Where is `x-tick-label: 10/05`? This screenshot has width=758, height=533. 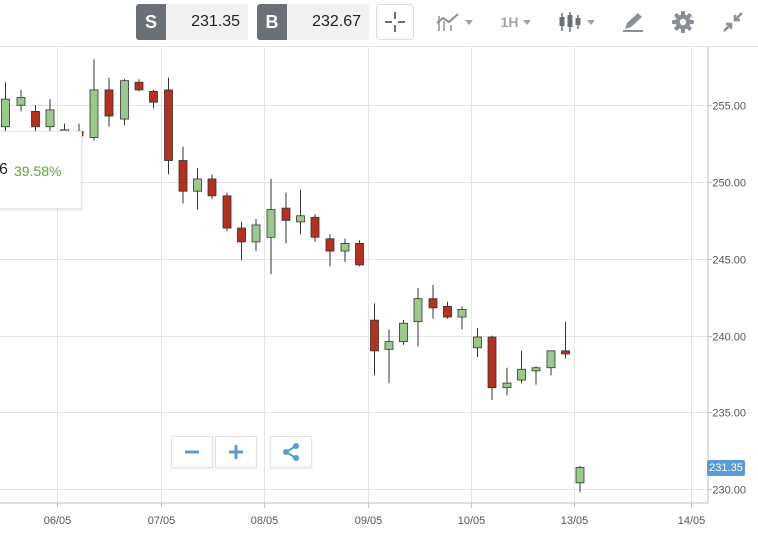
x-tick-label: 10/05 is located at coordinates (472, 521).